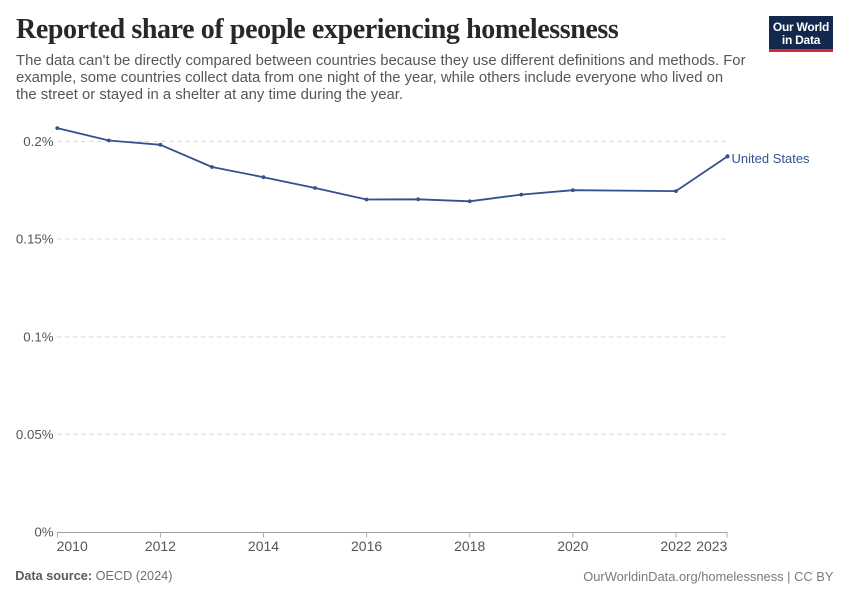  Describe the element at coordinates (572, 546) in the screenshot. I see `svg-text: 2020` at that location.